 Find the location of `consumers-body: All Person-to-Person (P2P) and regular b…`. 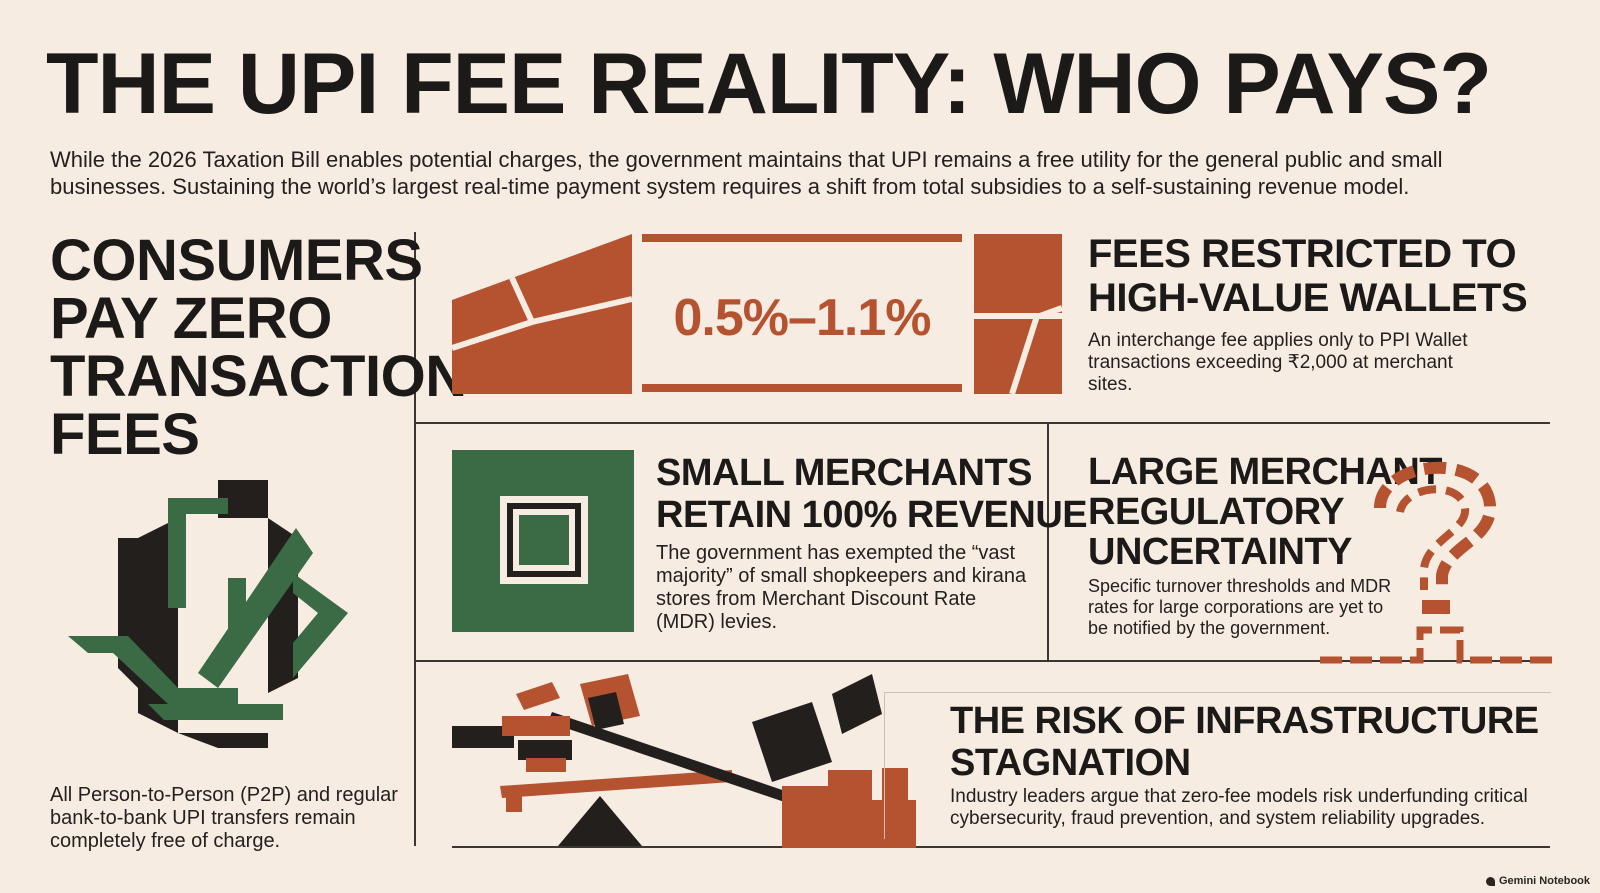

consumers-body: All Person-to-Person (P2P) and regular b… is located at coordinates (224, 818).